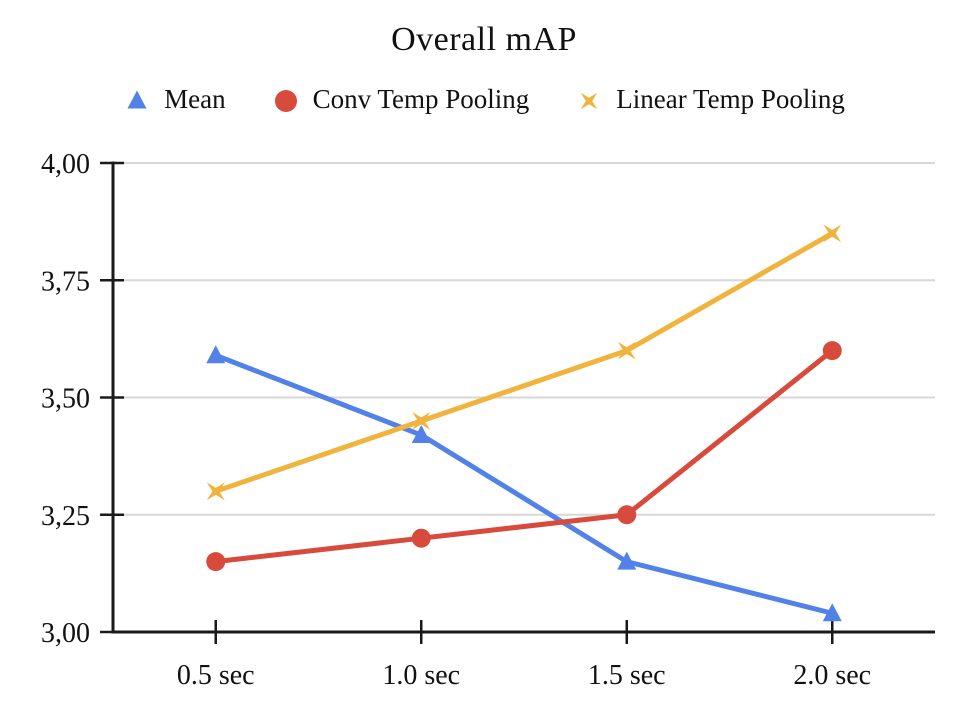 Image resolution: width=968 pixels, height=720 pixels. I want to click on chart-legend: Mean Conv Temp Pooling Linear Temp Pooling, so click(484, 99).